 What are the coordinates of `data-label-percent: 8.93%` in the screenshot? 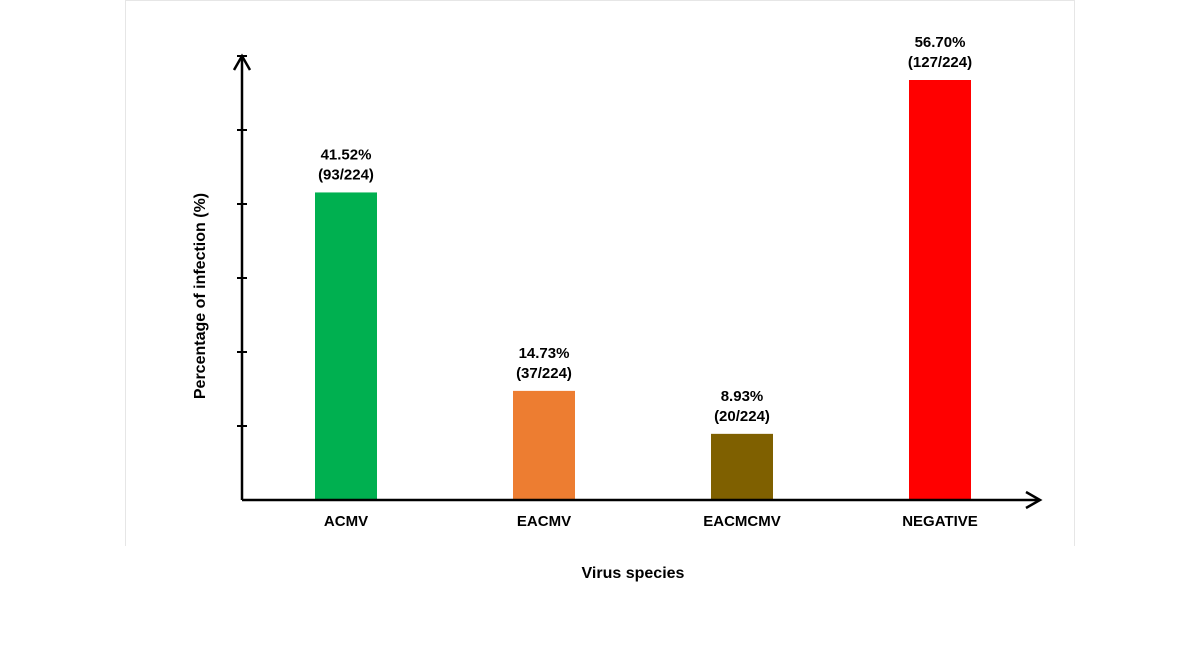 It's located at (742, 396).